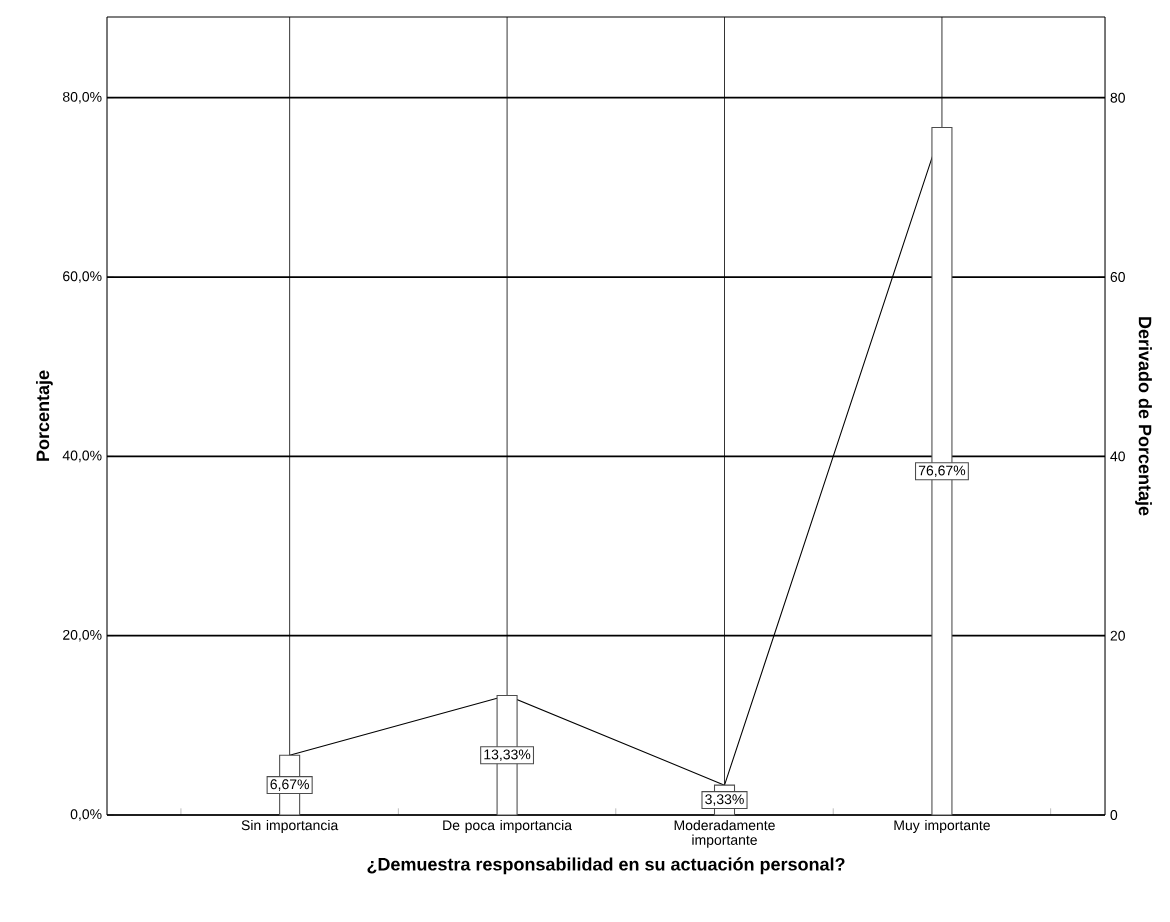 The image size is (1170, 922). Describe the element at coordinates (82, 277) in the screenshot. I see `y-tick-label: 60,0%` at that location.